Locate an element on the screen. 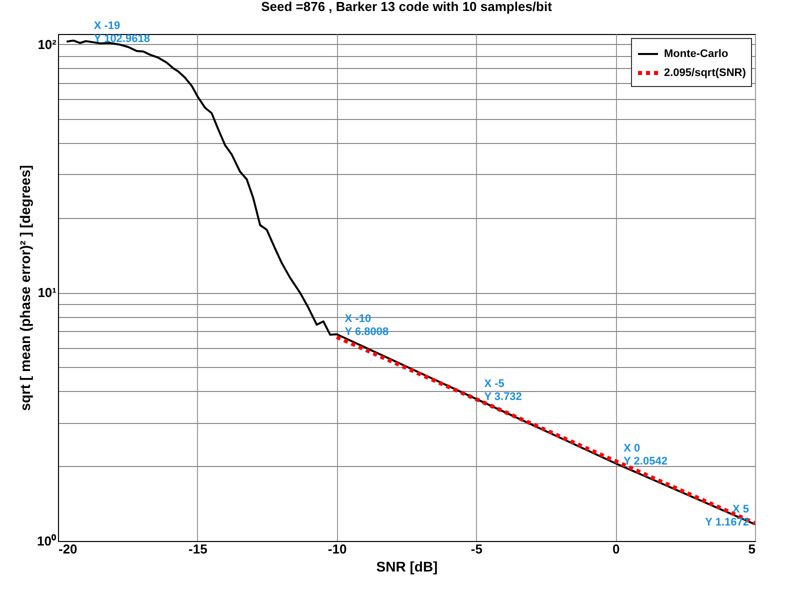  annotation: X 0 Y 2.0542 is located at coordinates (646, 455).